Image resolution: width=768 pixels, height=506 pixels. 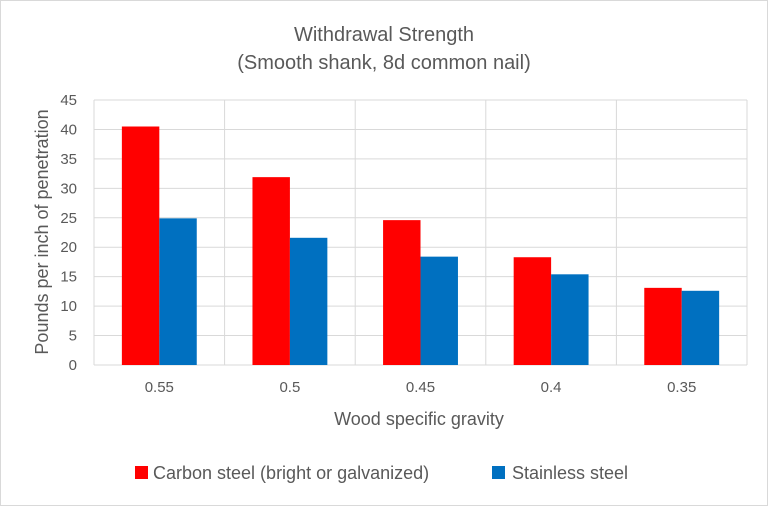 What do you see at coordinates (551, 387) in the screenshot?
I see `x-tick-label: 0.4` at bounding box center [551, 387].